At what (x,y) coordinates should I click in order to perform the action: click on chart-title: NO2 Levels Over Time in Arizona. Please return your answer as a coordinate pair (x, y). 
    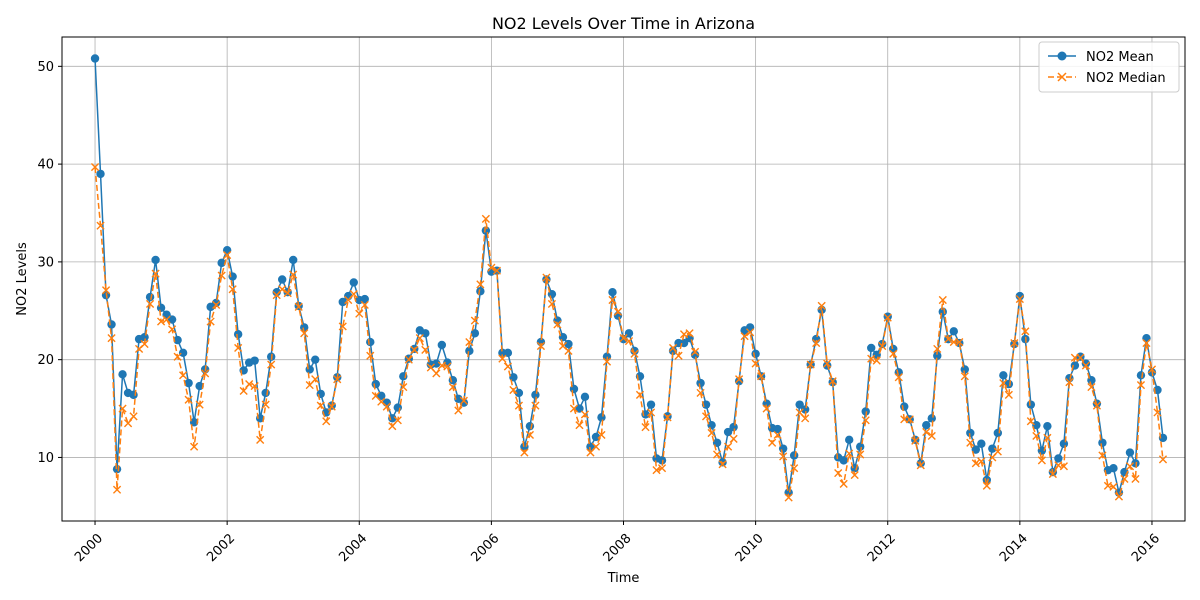
    Looking at the image, I should click on (623, 23).